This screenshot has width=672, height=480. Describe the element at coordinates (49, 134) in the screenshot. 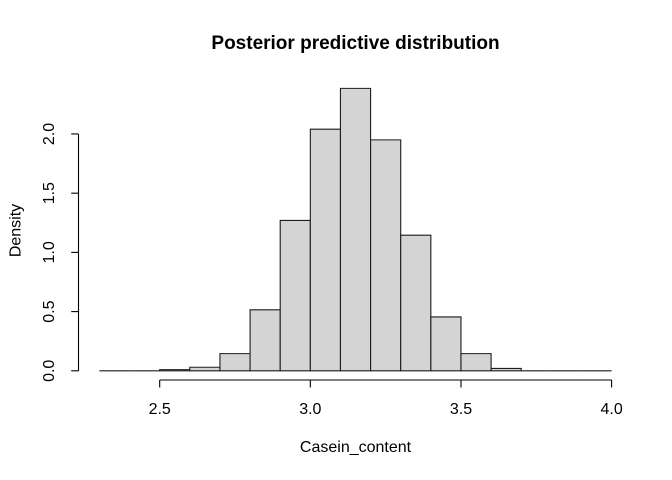

I see `y-tick-label: 2.0` at that location.